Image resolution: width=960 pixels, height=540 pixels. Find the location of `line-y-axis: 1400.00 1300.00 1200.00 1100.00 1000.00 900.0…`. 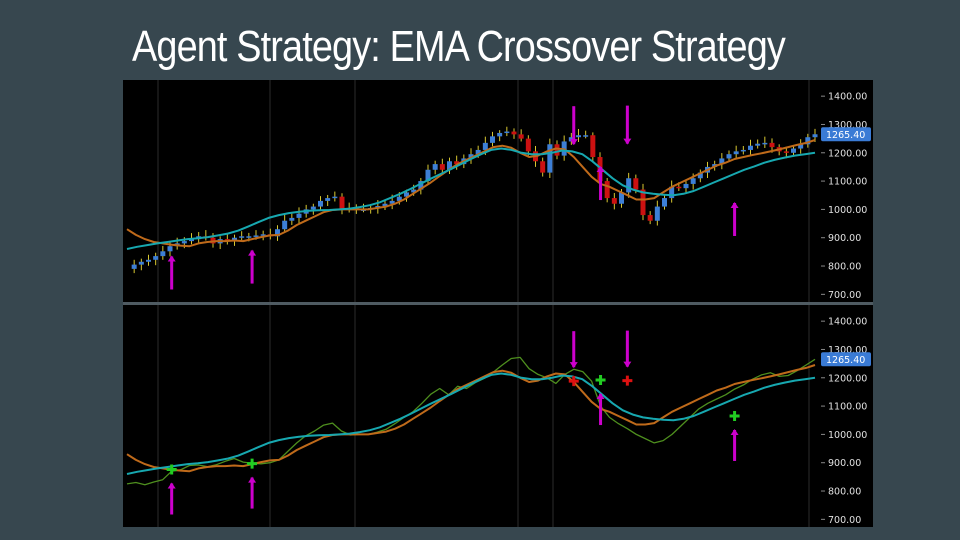

line-y-axis: 1400.00 1300.00 1200.00 1100.00 1000.00 900.0… is located at coordinates (846, 421).